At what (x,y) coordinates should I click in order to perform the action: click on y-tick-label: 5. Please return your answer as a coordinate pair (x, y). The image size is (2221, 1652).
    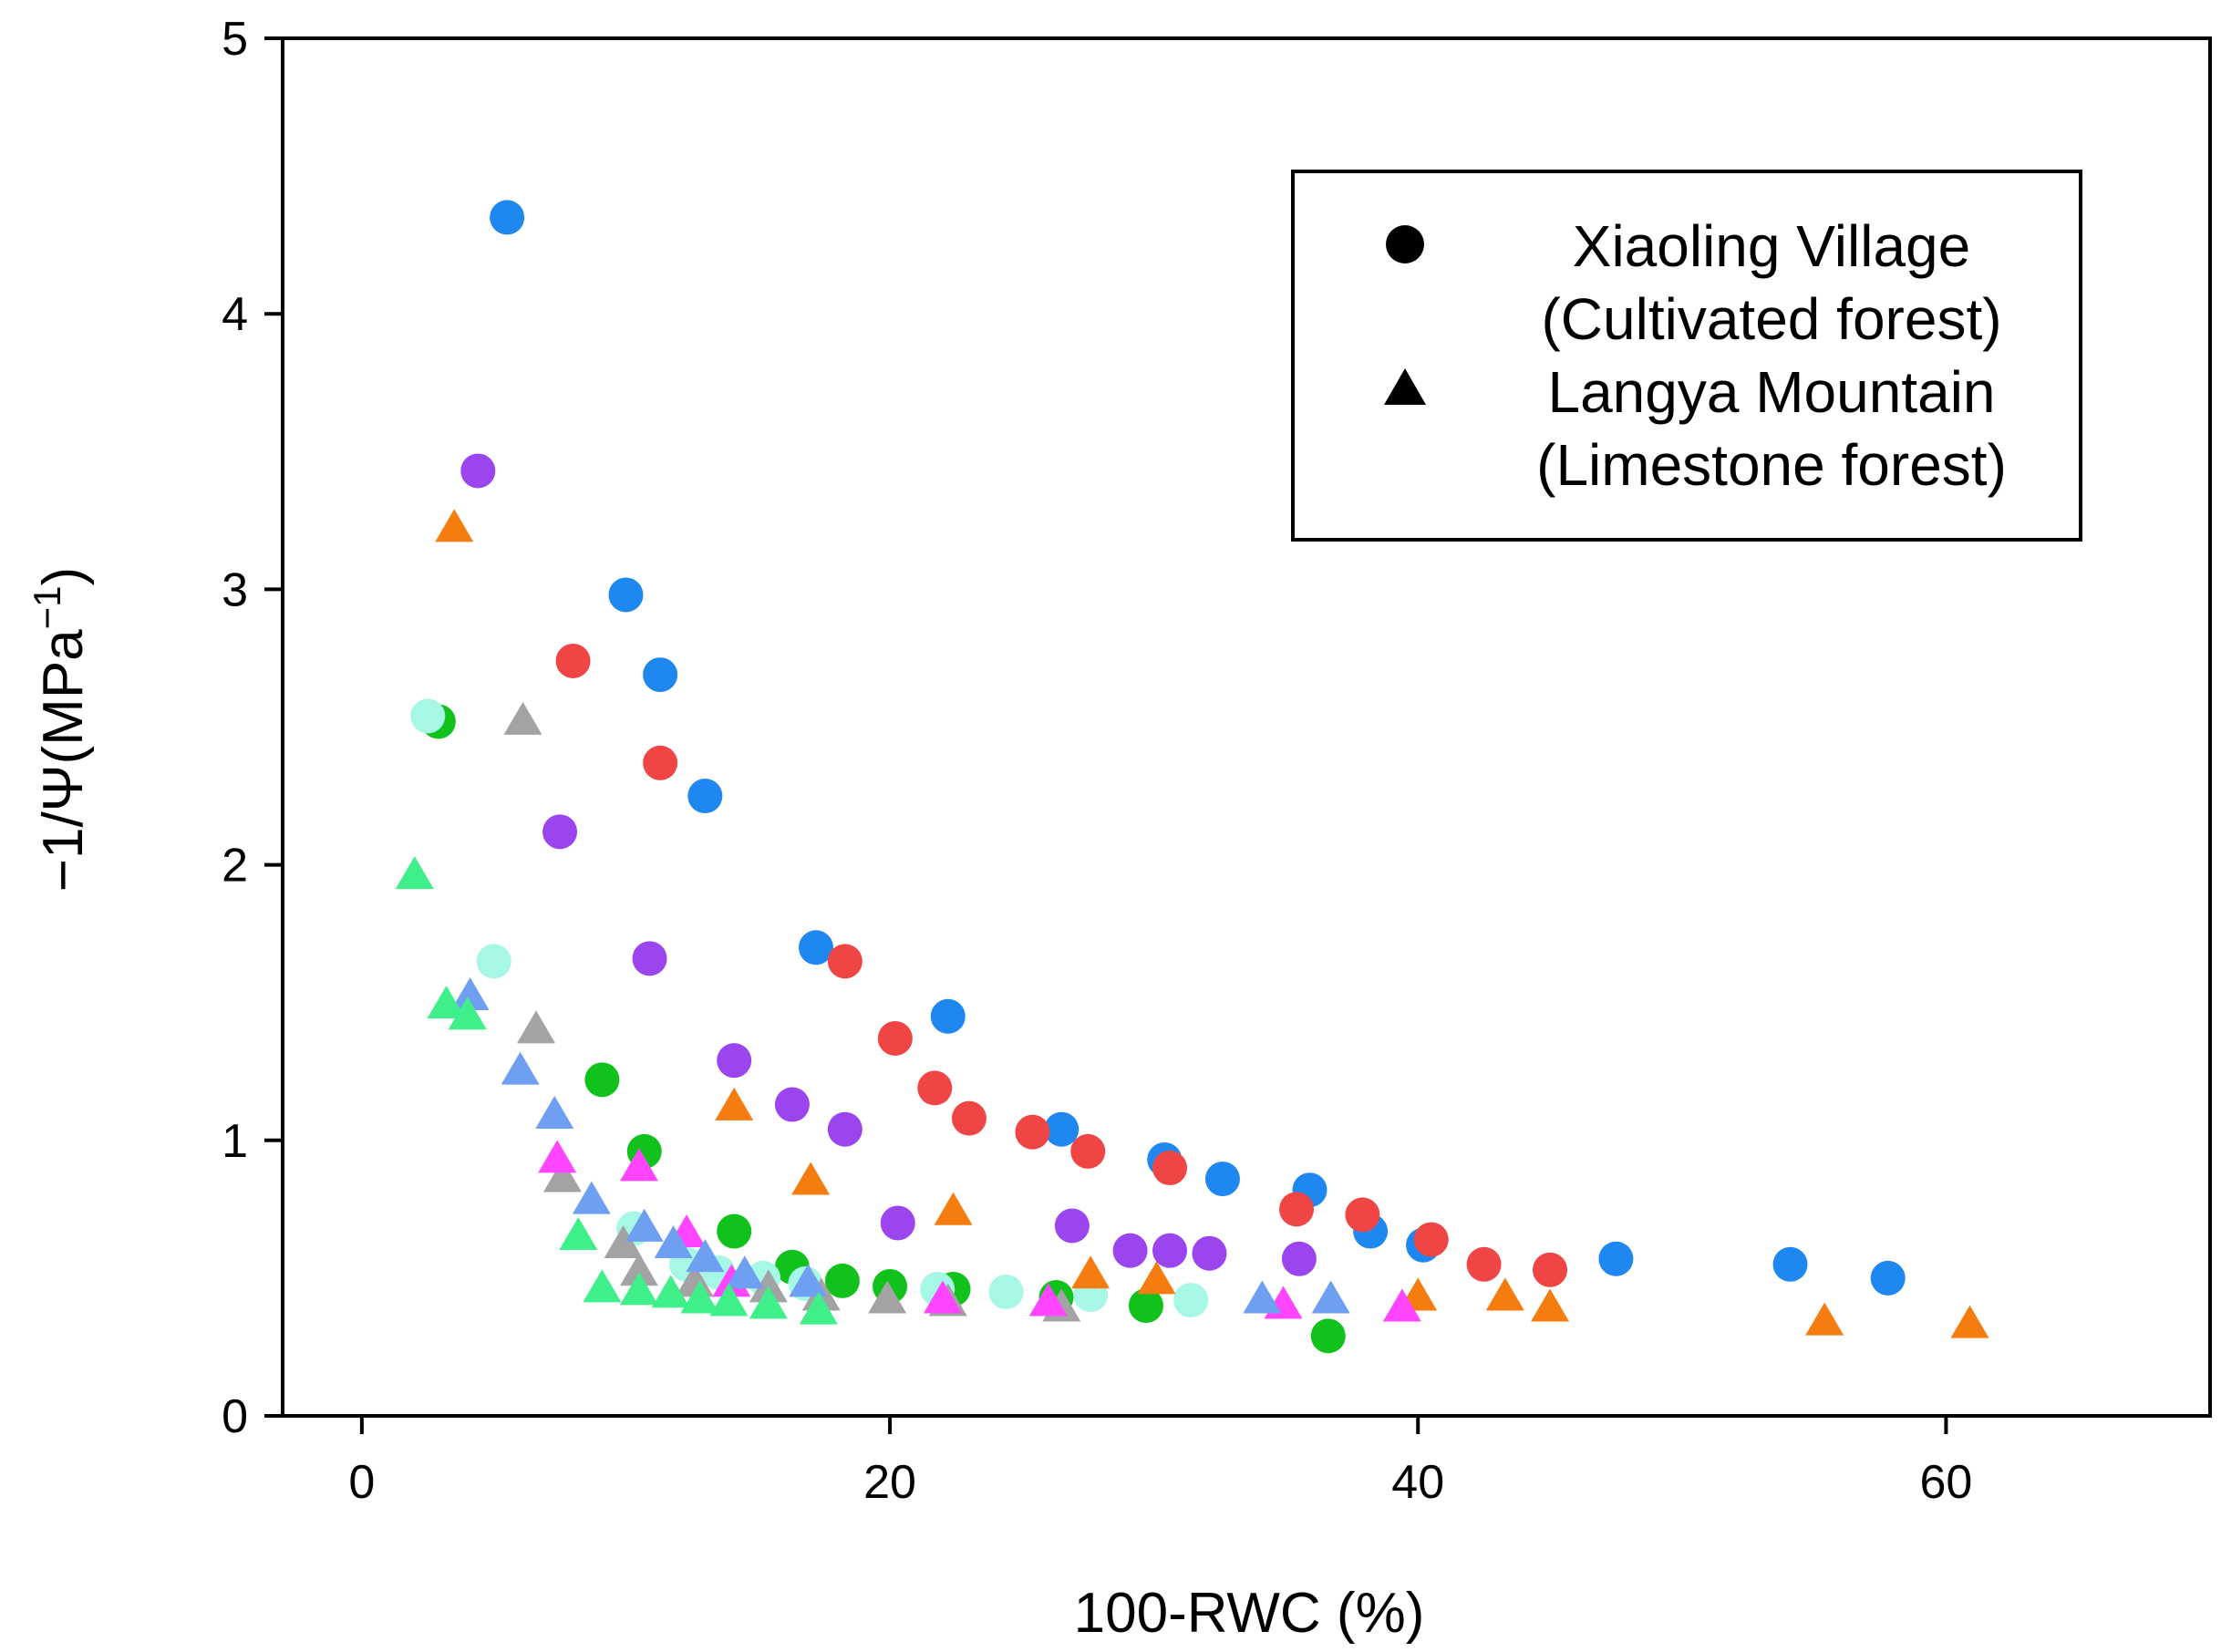
    Looking at the image, I should click on (235, 39).